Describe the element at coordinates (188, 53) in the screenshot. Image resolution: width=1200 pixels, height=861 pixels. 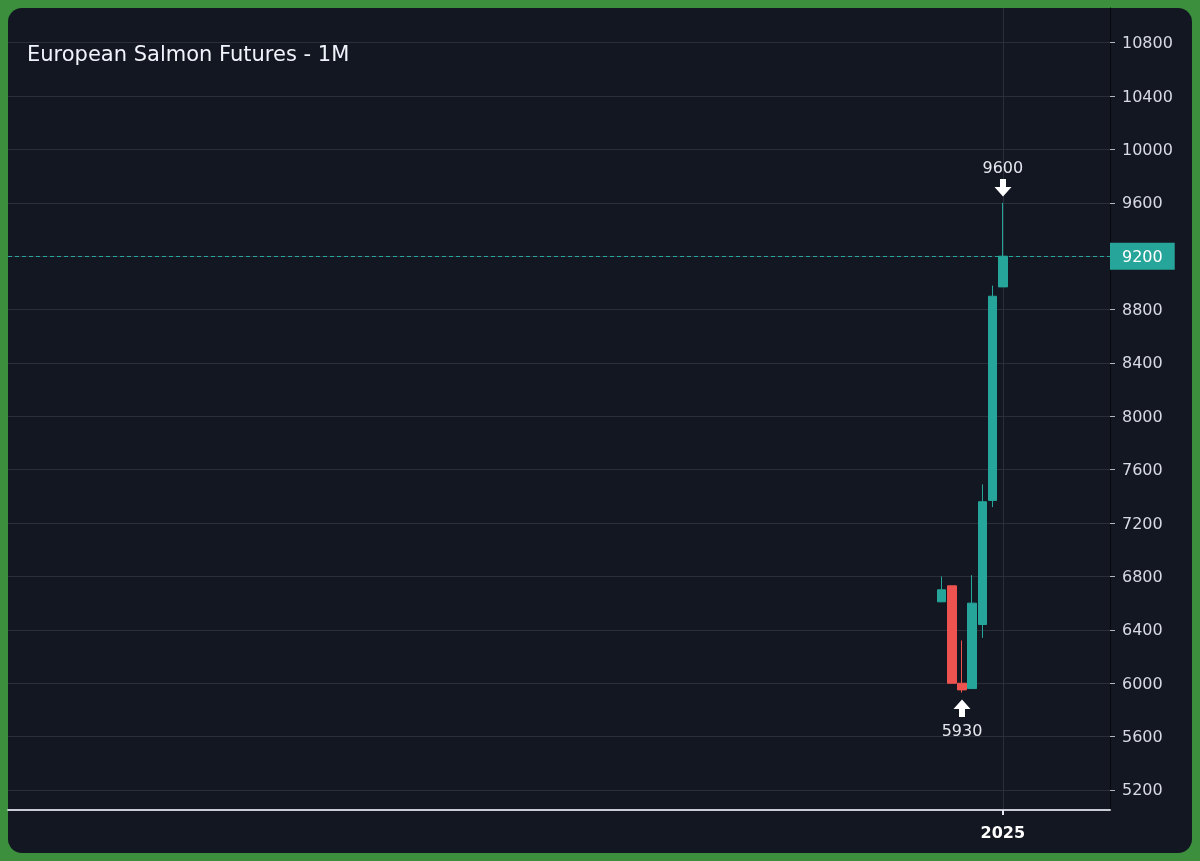
I see `text: European Salmon Futures - 1M` at that location.